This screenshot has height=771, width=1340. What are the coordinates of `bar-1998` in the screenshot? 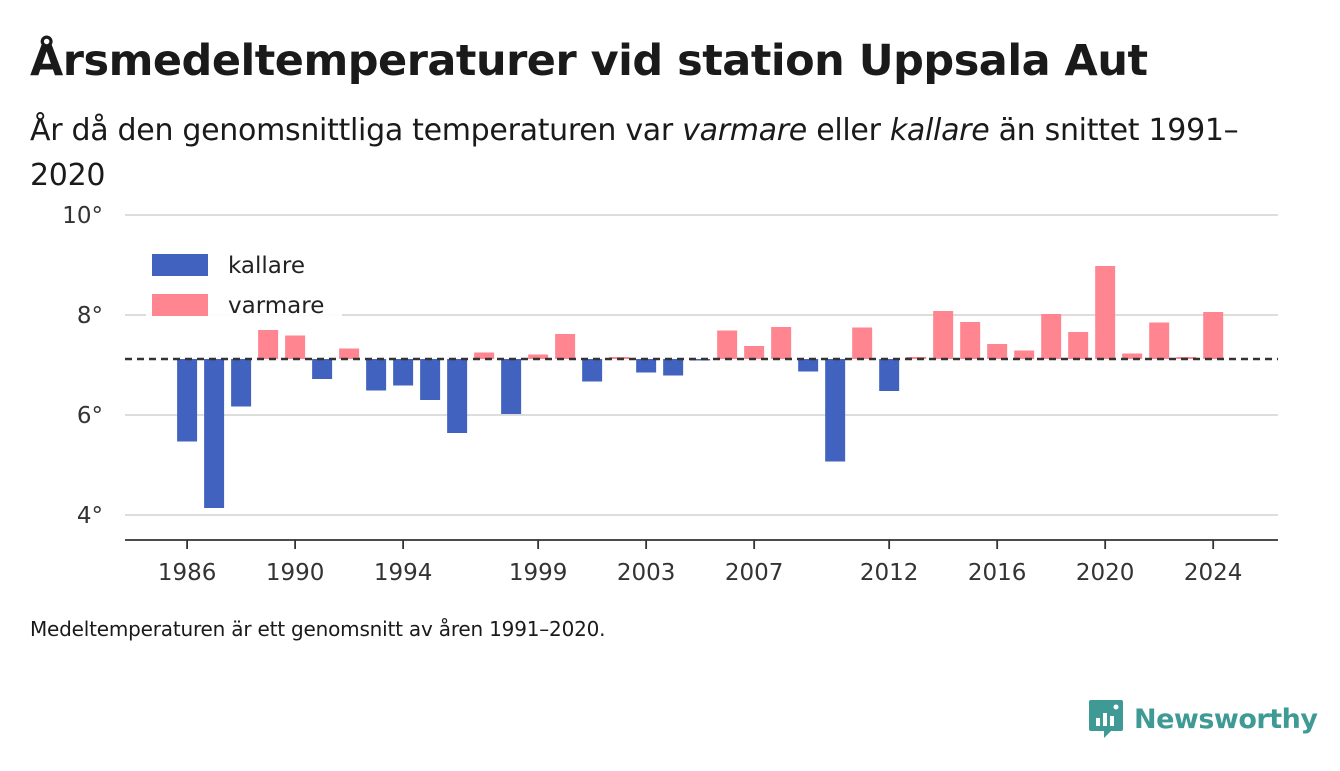 It's located at (511, 386).